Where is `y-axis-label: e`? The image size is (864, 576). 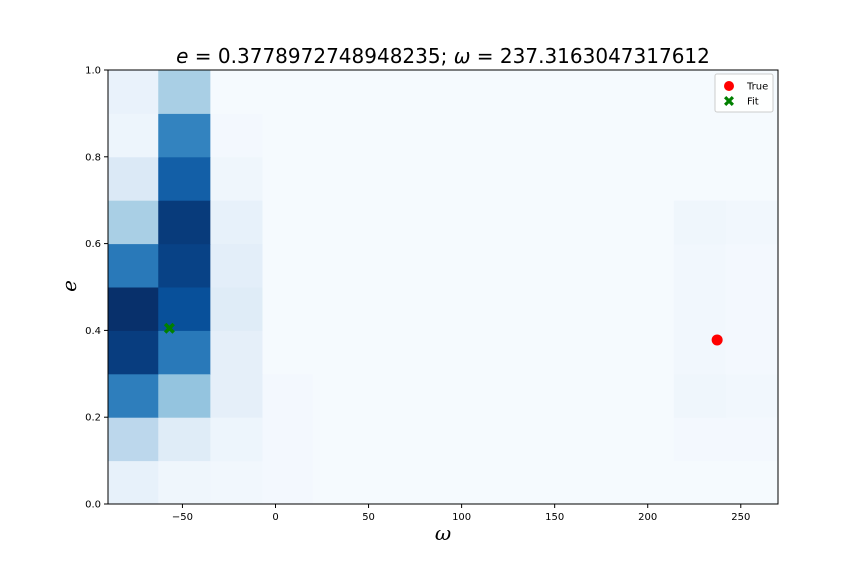
y-axis-label: e is located at coordinates (69, 286).